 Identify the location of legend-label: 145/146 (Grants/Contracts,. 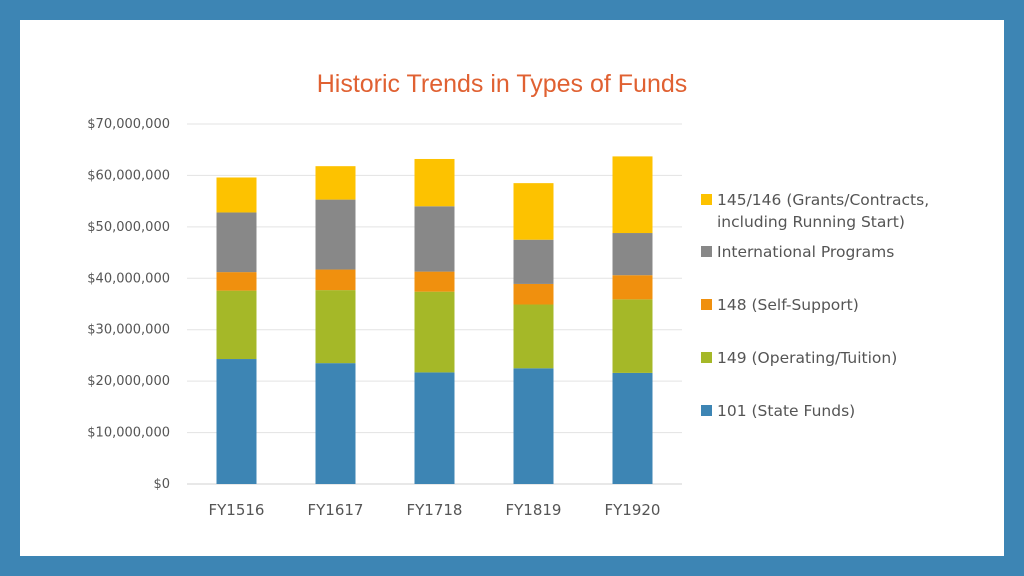
(823, 200).